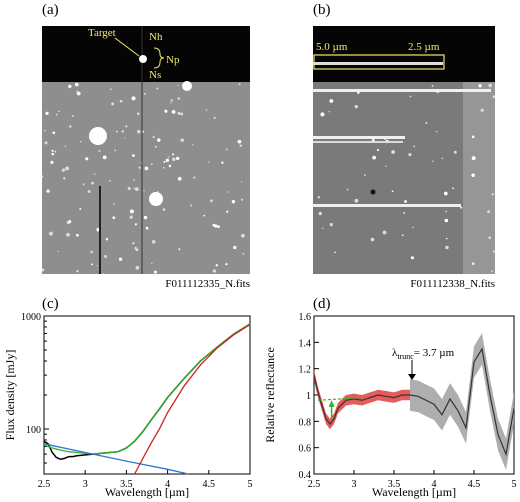  What do you see at coordinates (404, 54) in the screenshot?
I see `slit-region` at bounding box center [404, 54].